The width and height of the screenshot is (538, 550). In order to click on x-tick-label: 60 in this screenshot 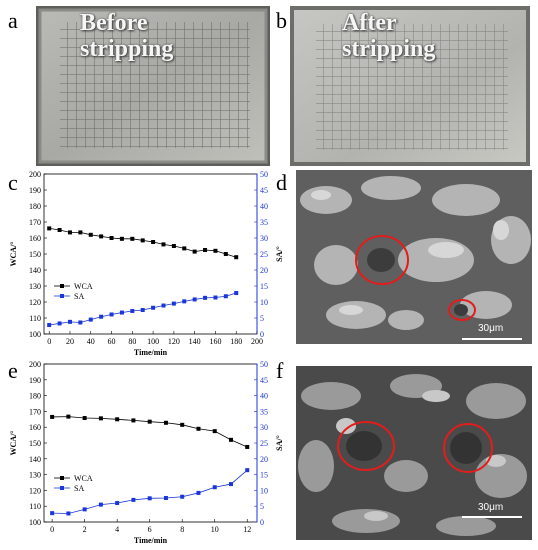, I will do `click(112, 341)`.